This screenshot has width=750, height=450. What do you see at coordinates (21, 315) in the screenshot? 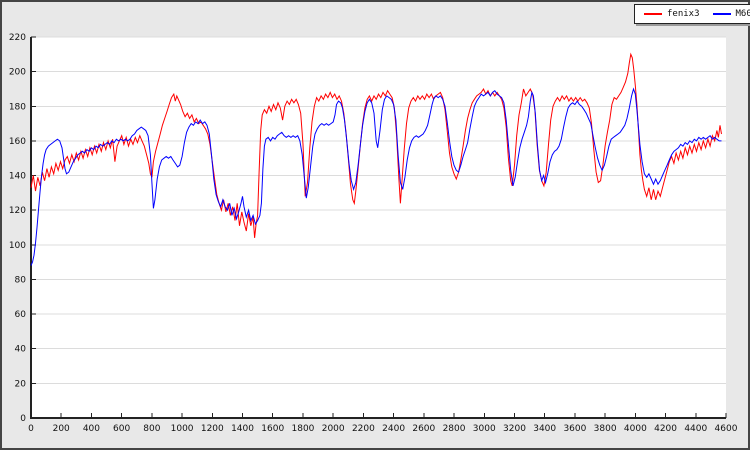
I see `y-tick-label: 60` at bounding box center [21, 315].